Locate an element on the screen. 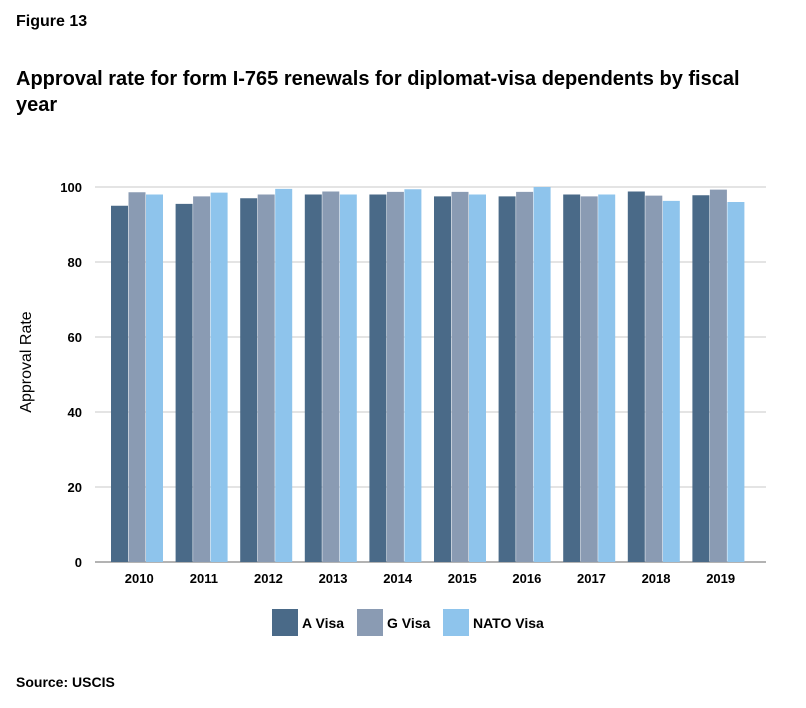 Image resolution: width=806 pixels, height=708 pixels. legend-label: NATO Visa is located at coordinates (508, 623).